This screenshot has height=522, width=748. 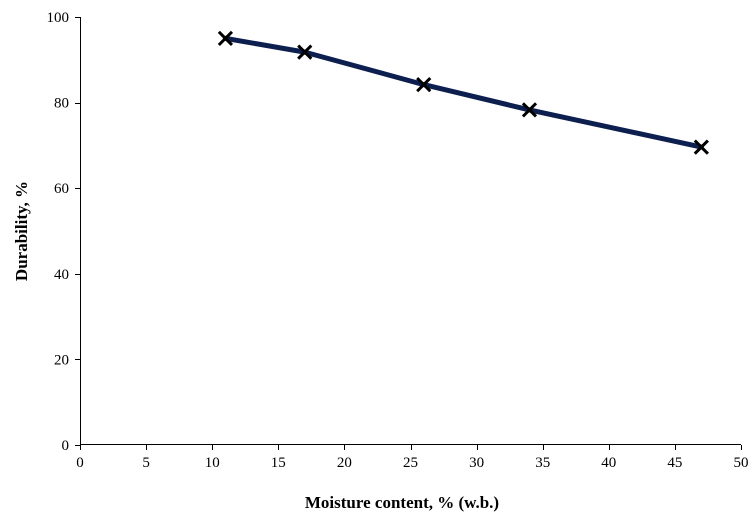 I want to click on x-tick-label: 25, so click(x=410, y=463).